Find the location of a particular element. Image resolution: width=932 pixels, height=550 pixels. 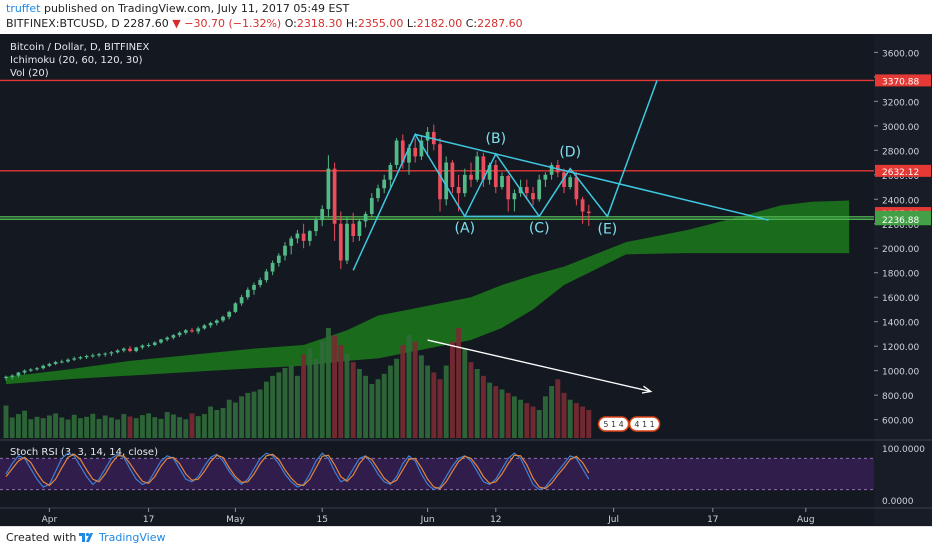

wave-pattern-line is located at coordinates (505, 175).